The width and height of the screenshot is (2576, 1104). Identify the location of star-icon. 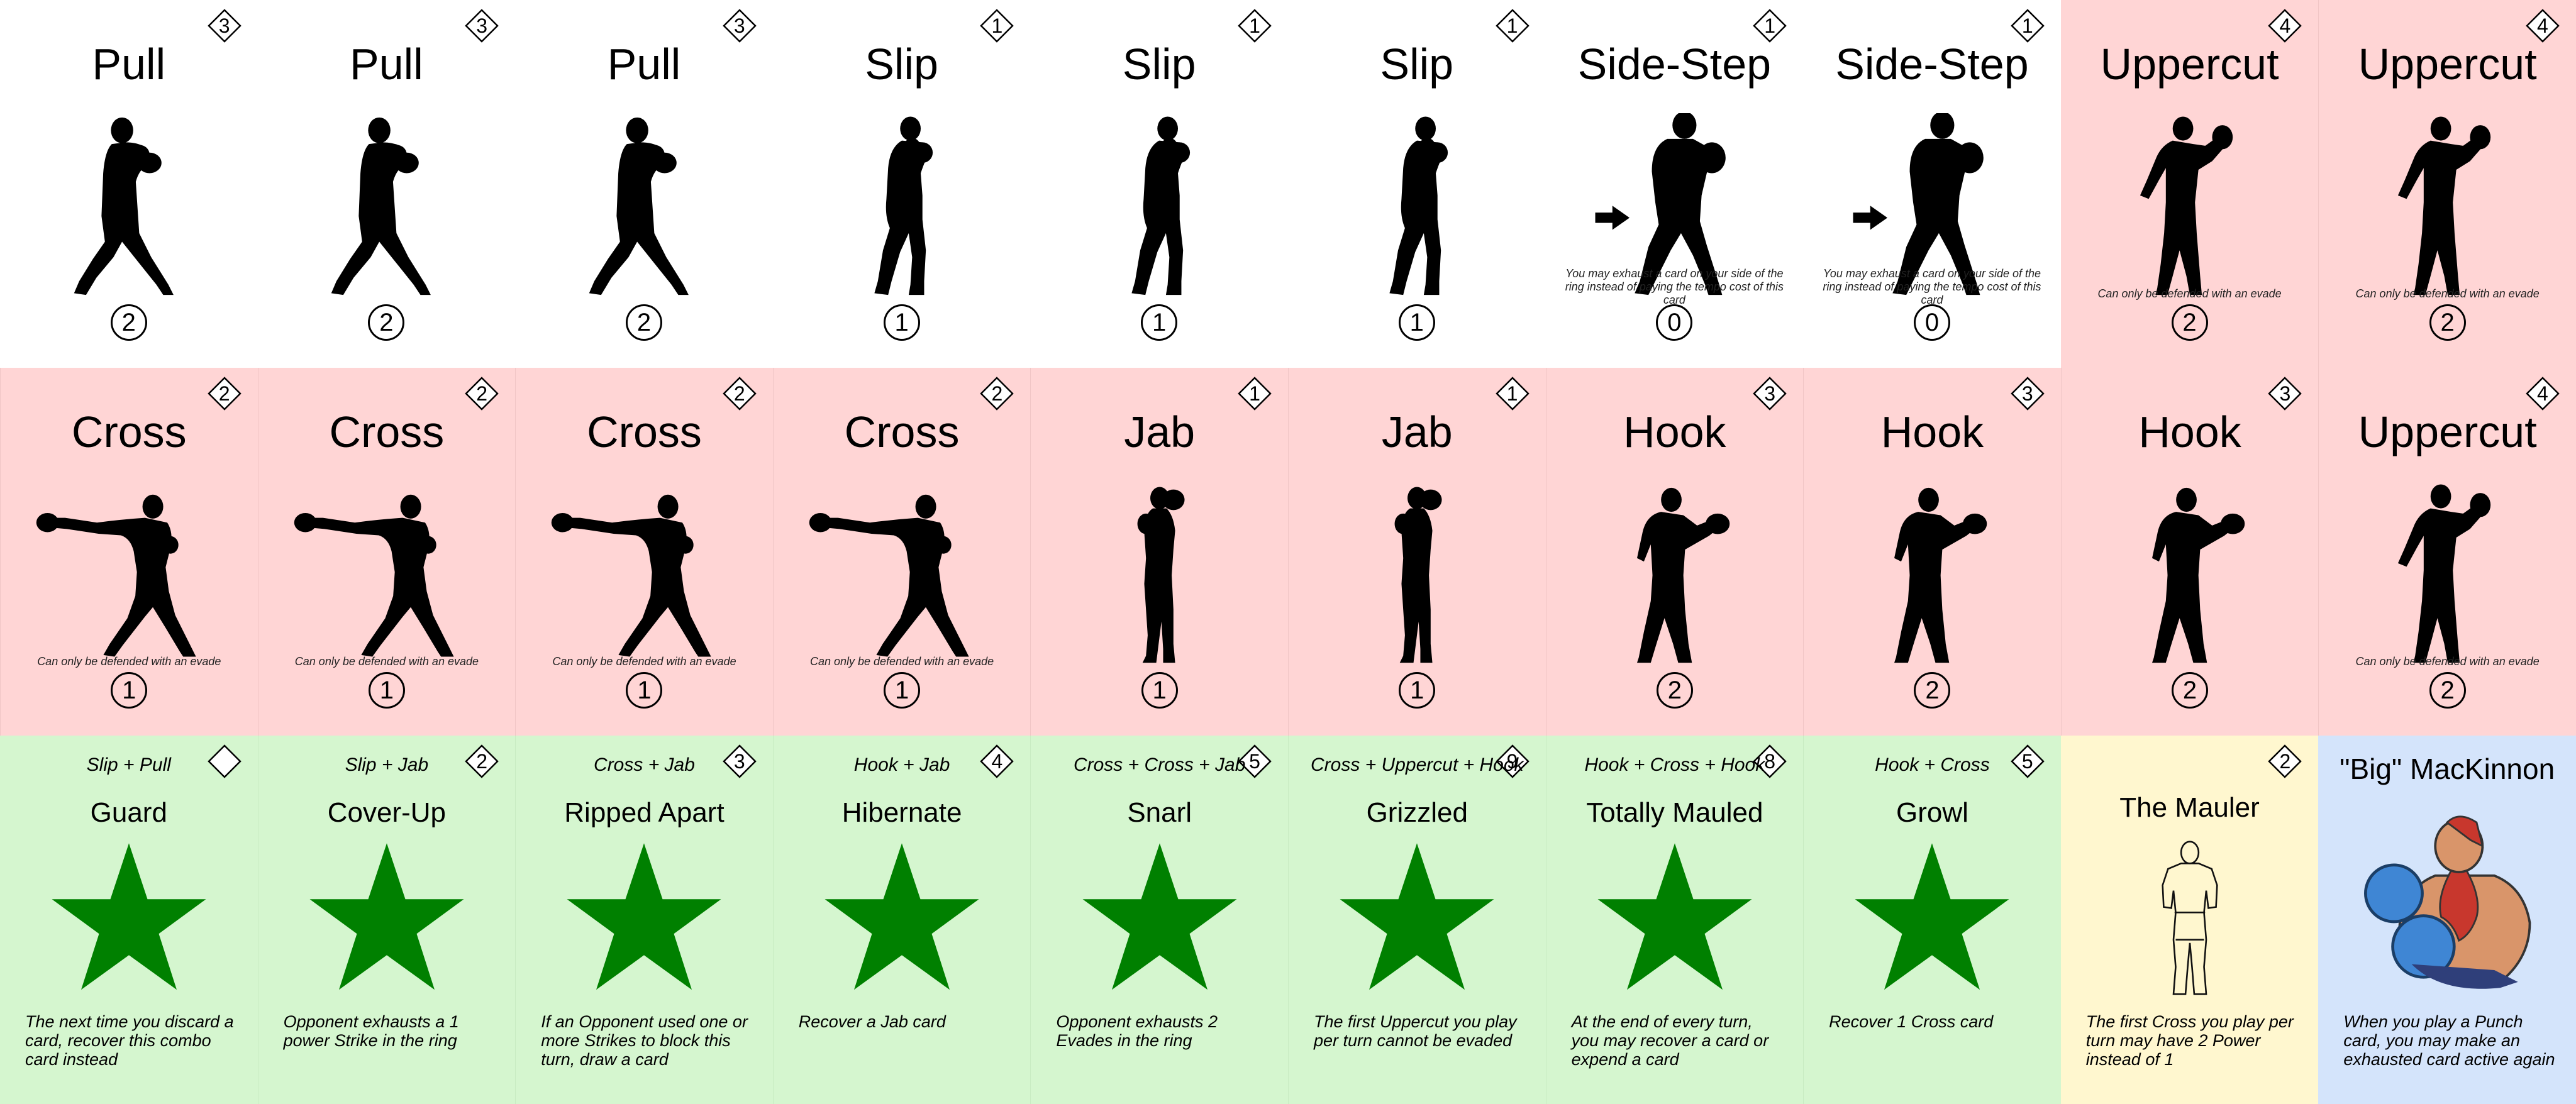
(129, 917).